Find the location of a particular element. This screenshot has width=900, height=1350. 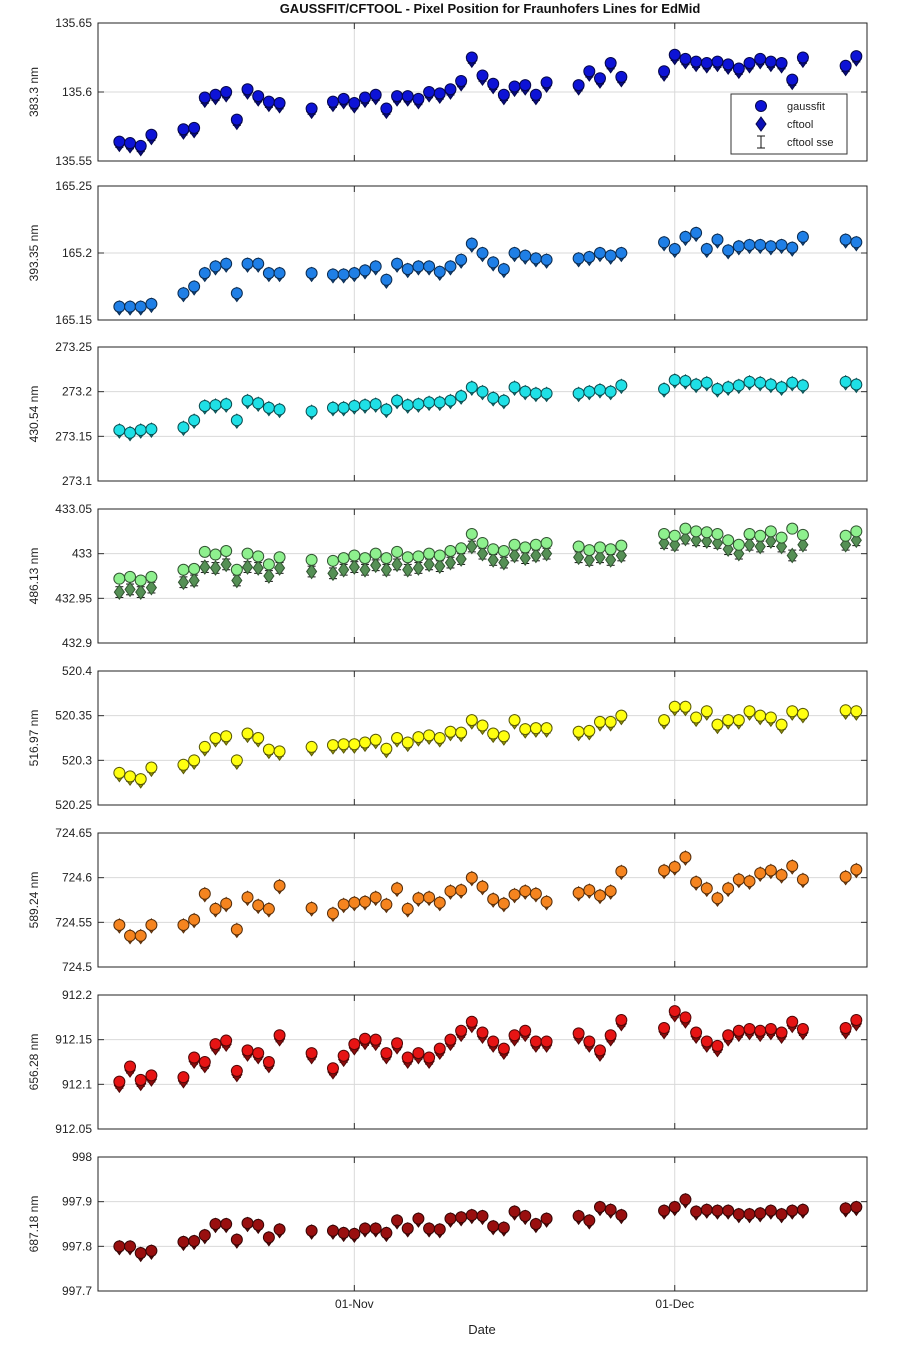

y-axis-label: 589.24 nm is located at coordinates (34, 900).